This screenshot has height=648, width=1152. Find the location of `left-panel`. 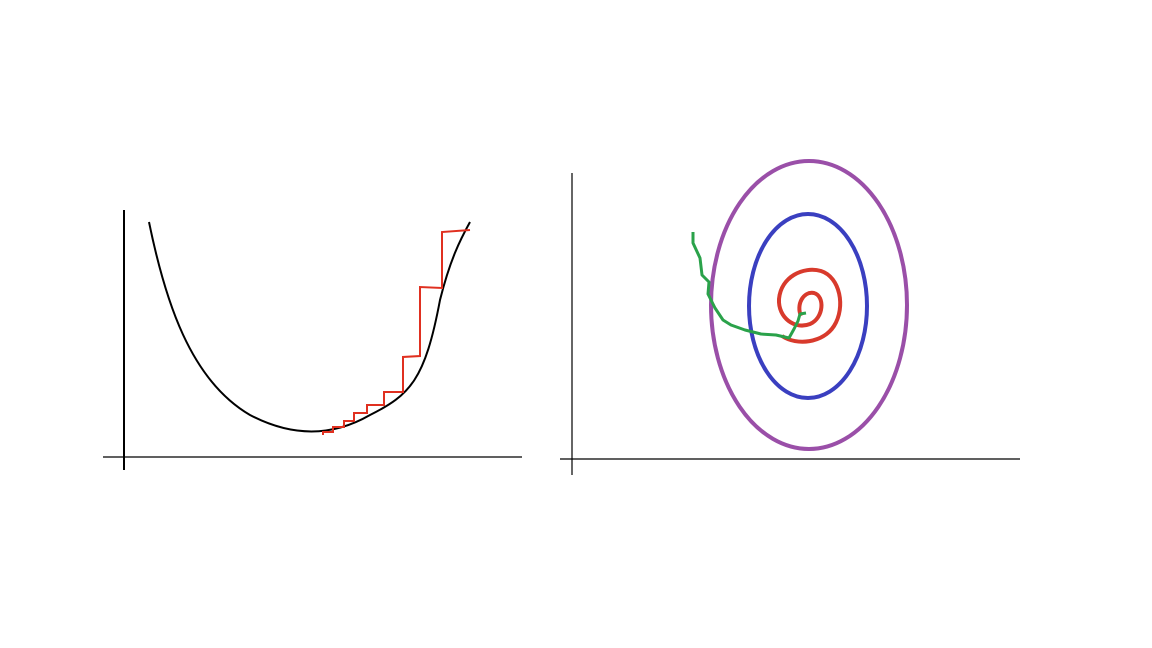

left-panel is located at coordinates (312, 340).